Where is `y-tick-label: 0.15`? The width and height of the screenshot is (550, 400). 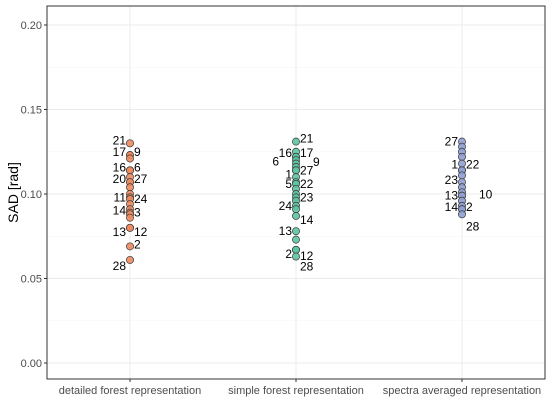
y-tick-label: 0.15 is located at coordinates (31, 111).